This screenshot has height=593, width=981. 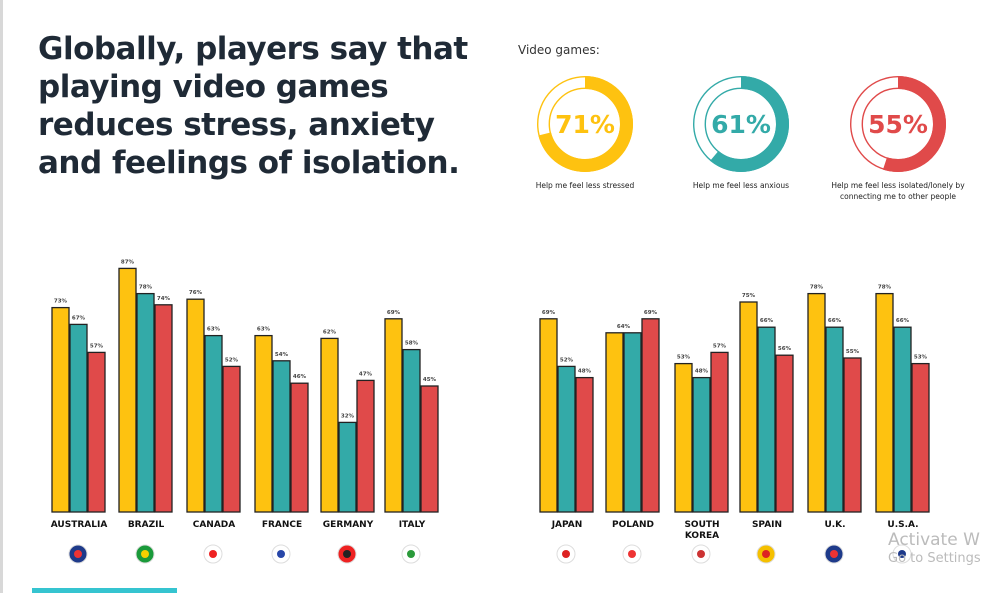 I want to click on data-label: 47%, so click(x=366, y=374).